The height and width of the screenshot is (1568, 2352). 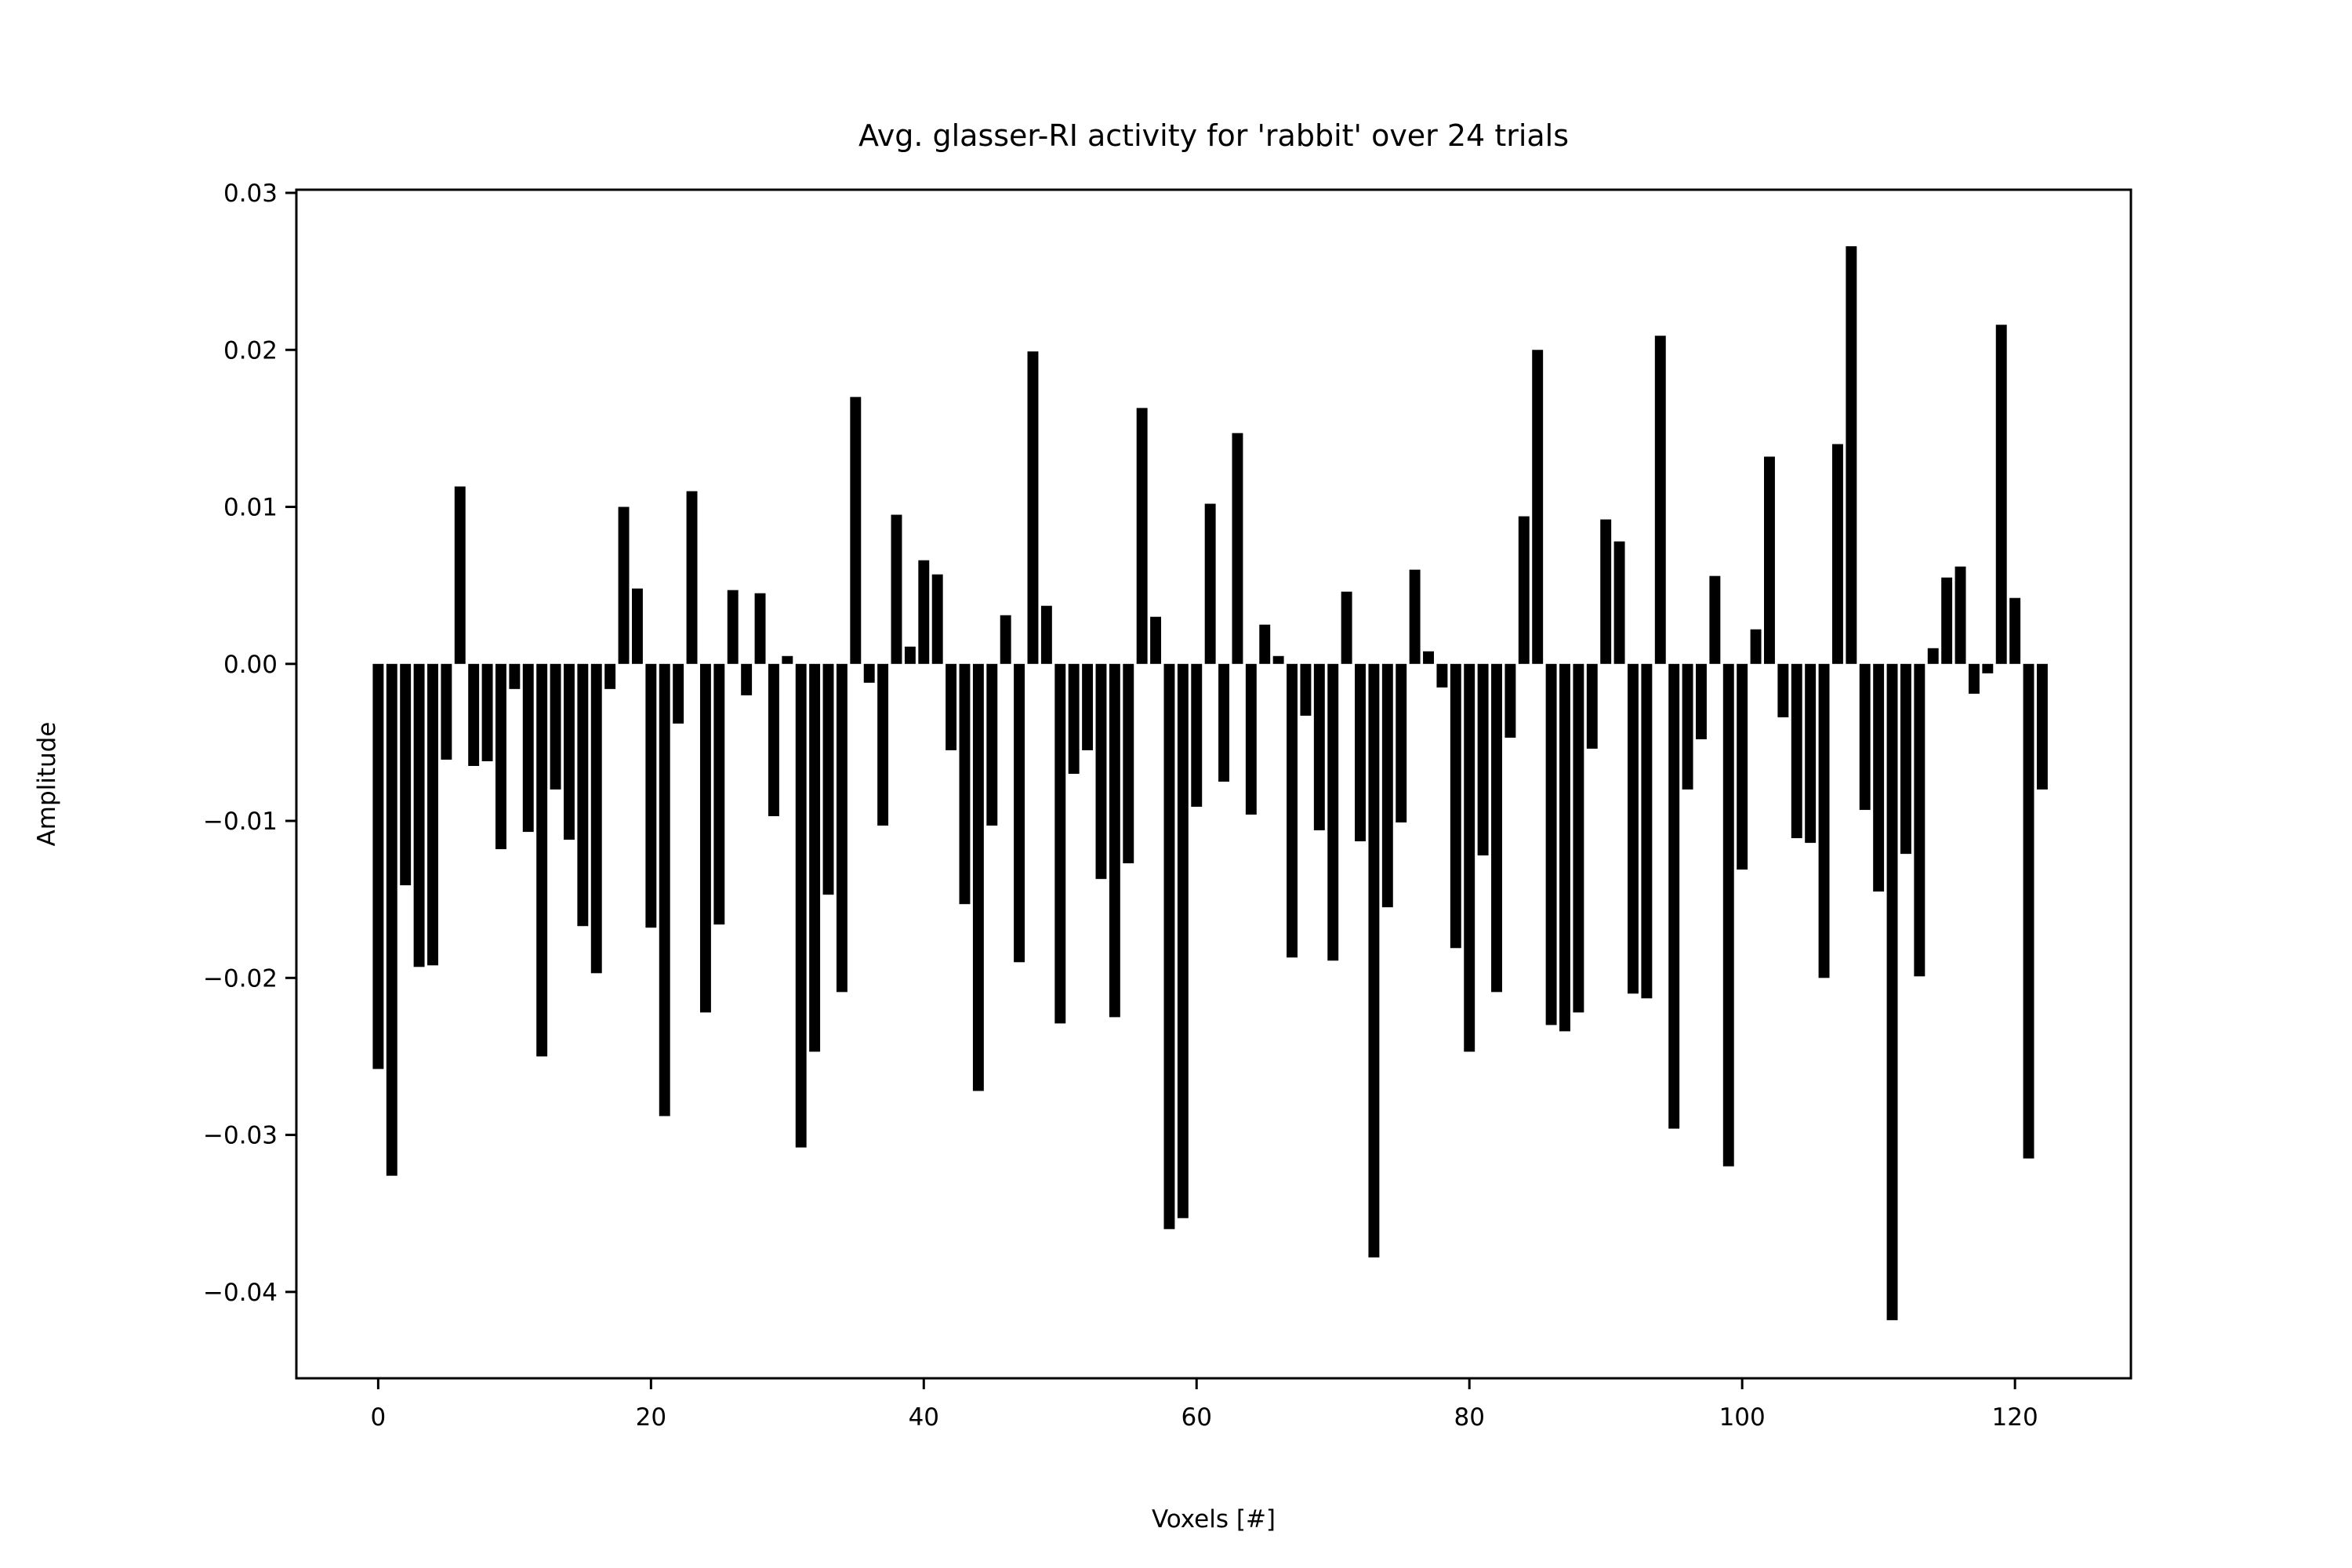 What do you see at coordinates (651, 1417) in the screenshot?
I see `x-tick-label: 20` at bounding box center [651, 1417].